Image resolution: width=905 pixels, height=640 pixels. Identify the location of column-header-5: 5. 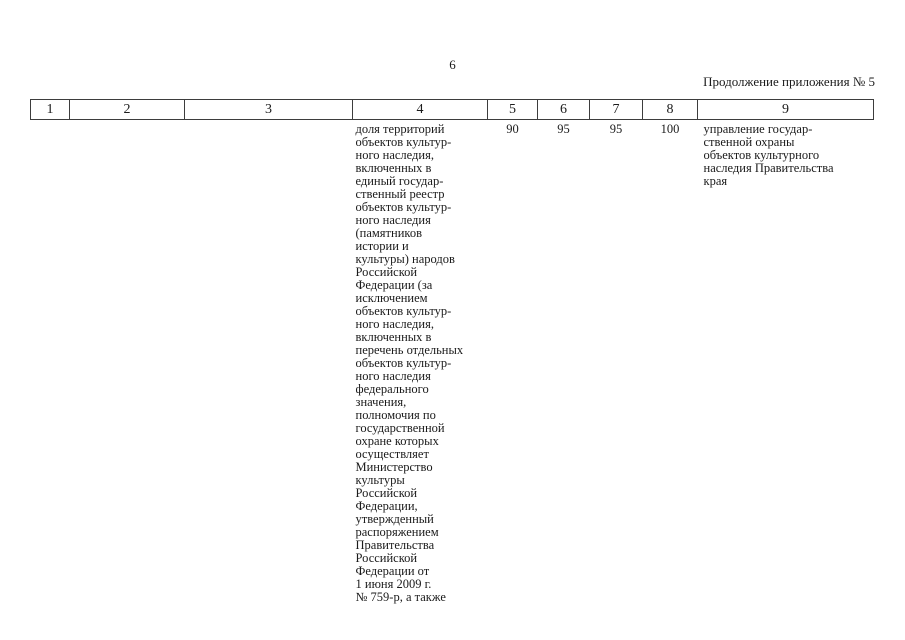
(512, 109).